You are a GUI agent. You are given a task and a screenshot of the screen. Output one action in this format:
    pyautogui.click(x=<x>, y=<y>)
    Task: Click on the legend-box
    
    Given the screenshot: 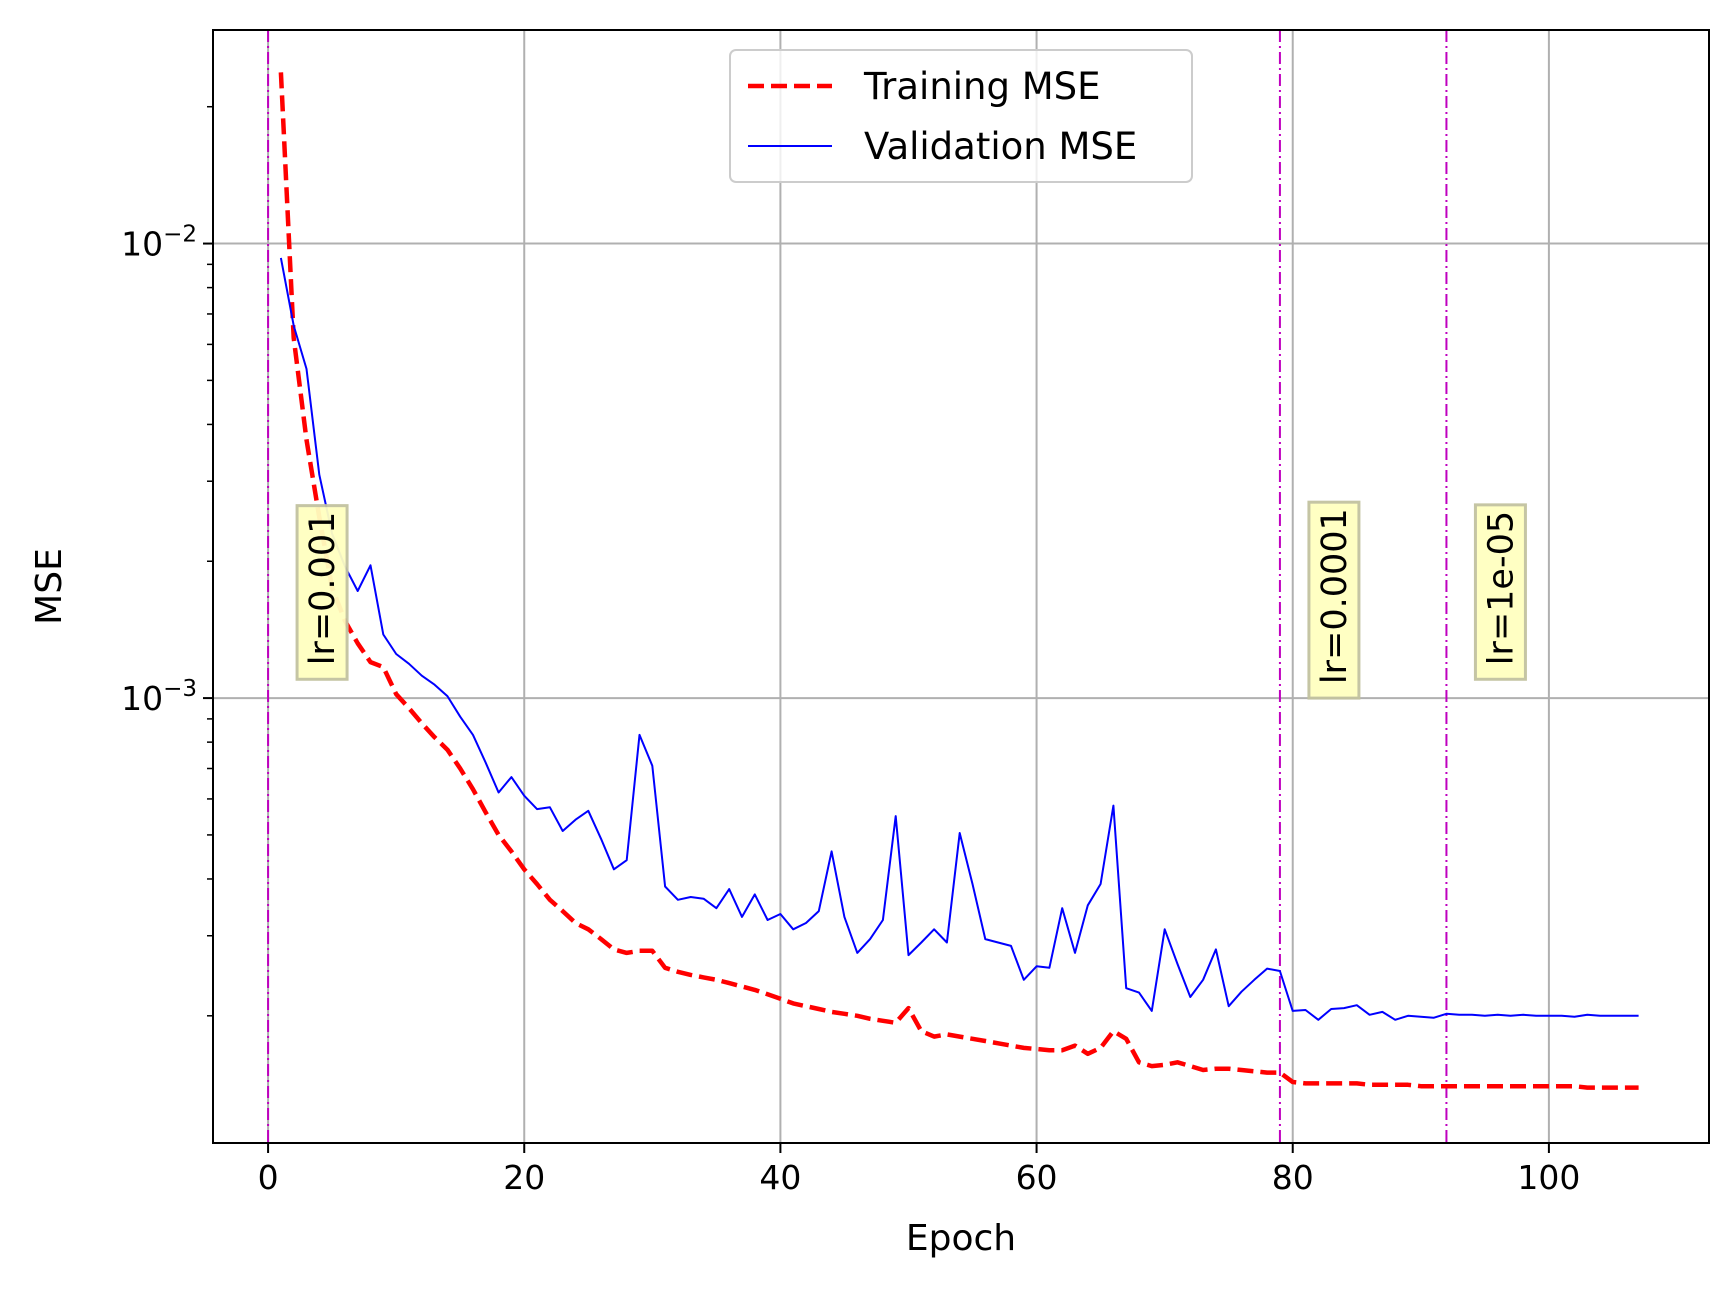 What is the action you would take?
    pyautogui.click(x=961, y=116)
    